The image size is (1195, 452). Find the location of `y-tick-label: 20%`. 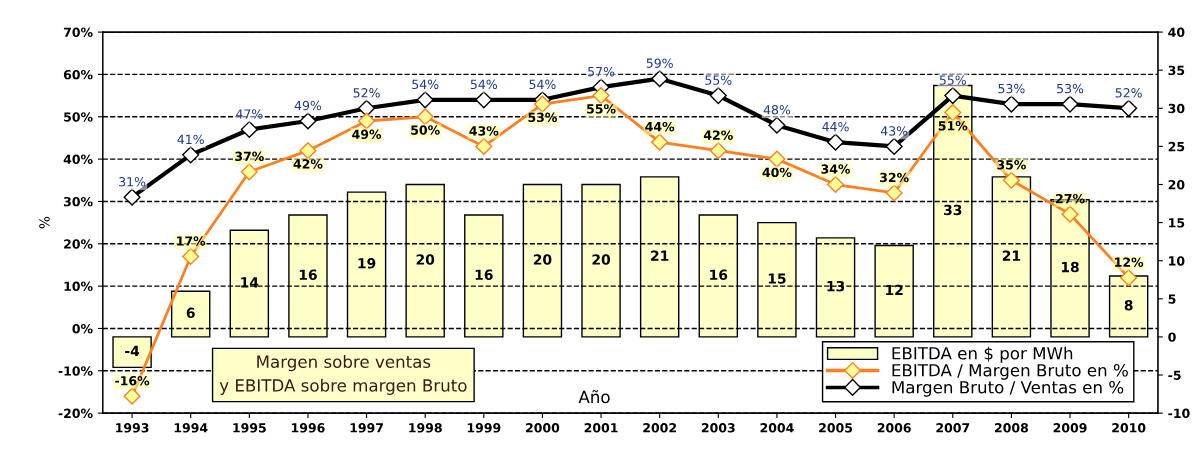

y-tick-label: 20% is located at coordinates (78, 244).